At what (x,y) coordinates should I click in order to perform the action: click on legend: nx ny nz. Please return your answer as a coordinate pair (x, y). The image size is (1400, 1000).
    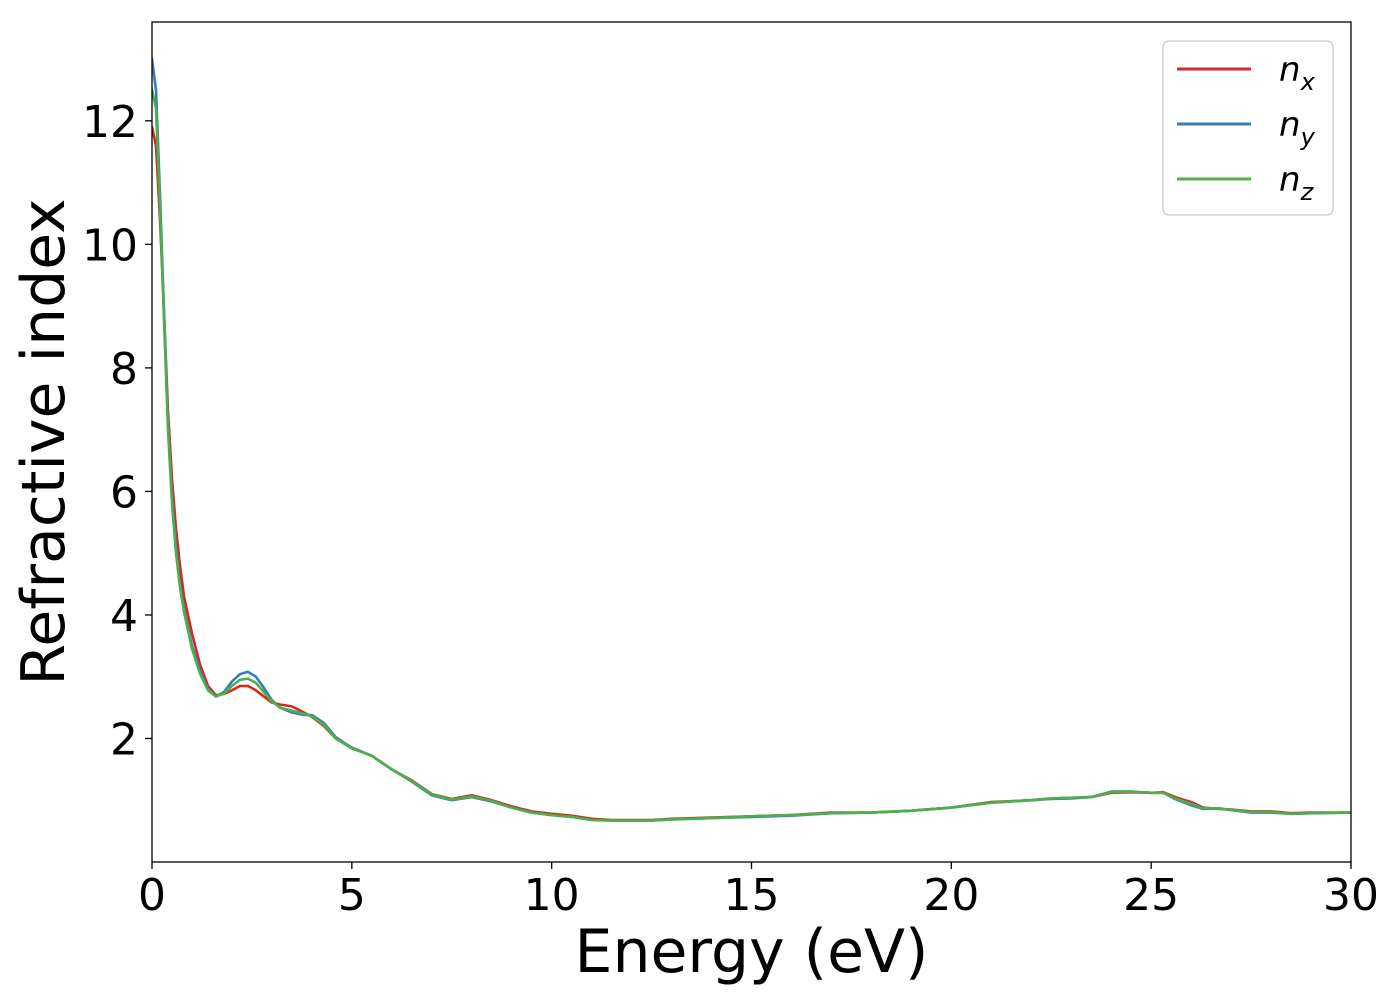
    Looking at the image, I should click on (1248, 128).